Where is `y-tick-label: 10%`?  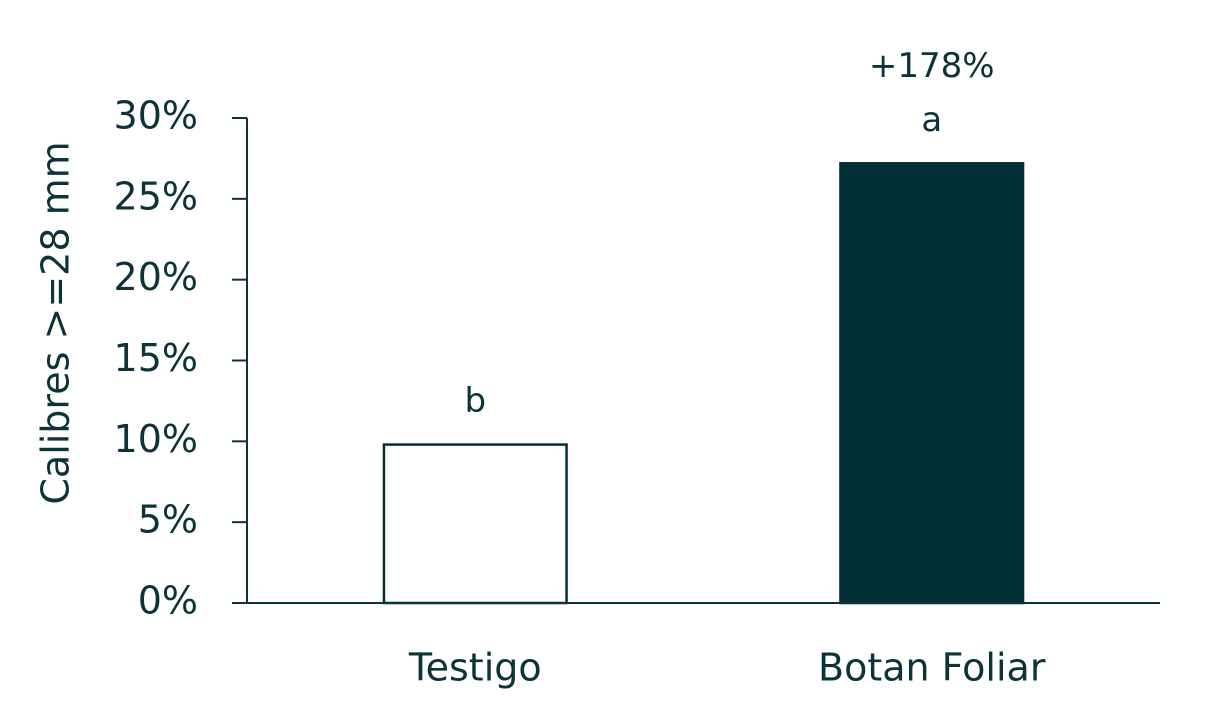 y-tick-label: 10% is located at coordinates (156, 439).